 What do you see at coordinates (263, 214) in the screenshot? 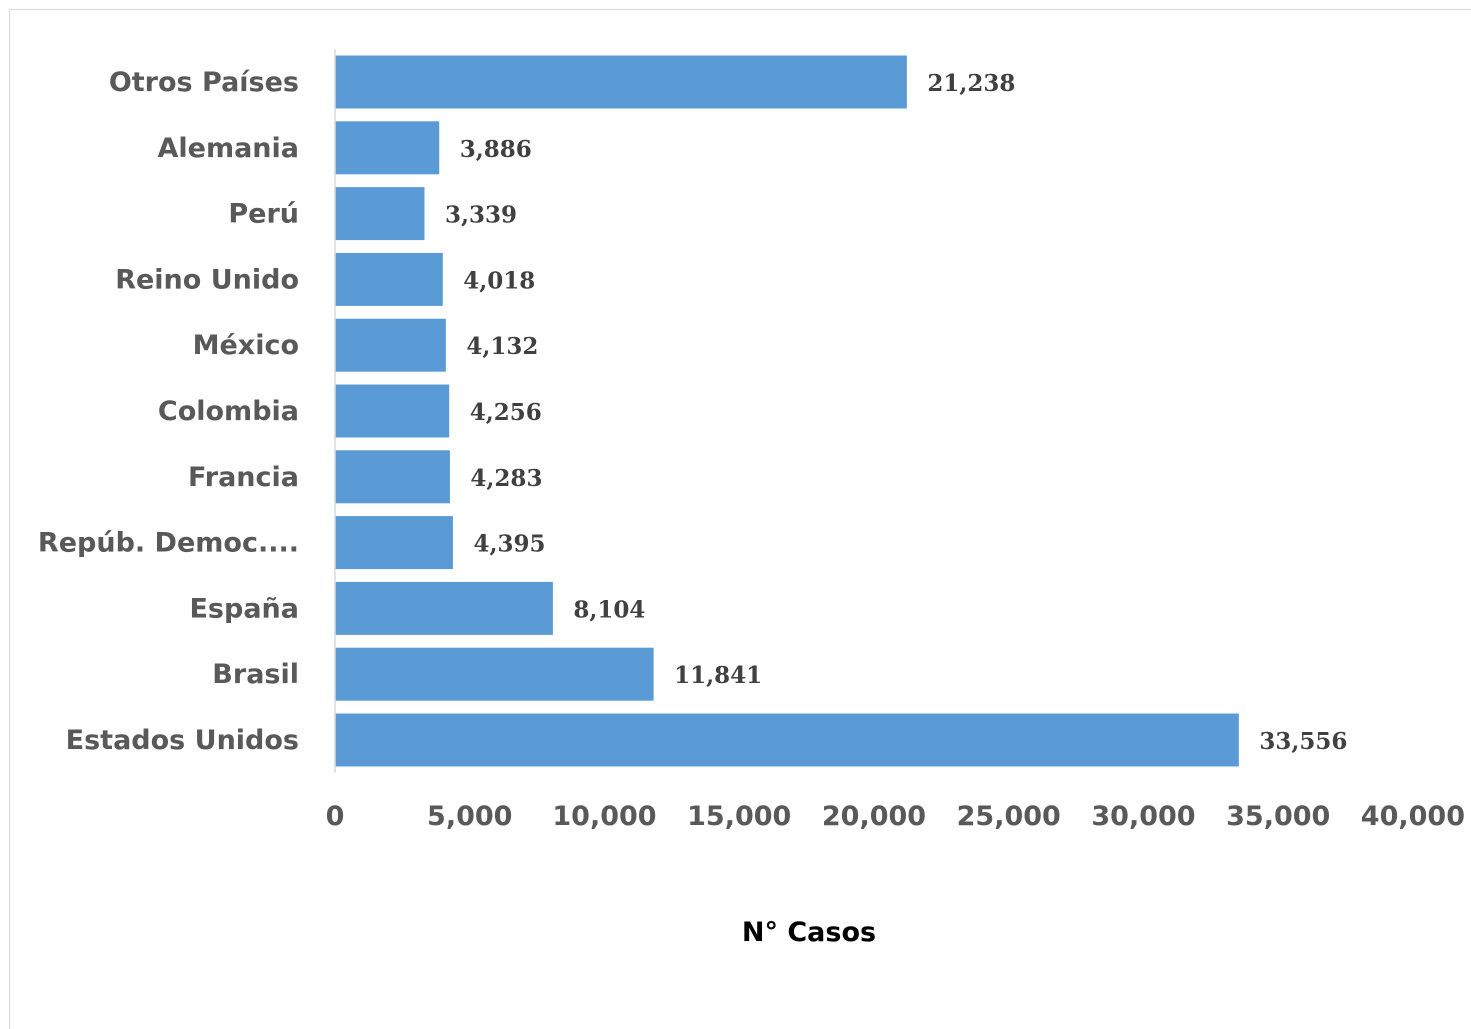
I see `category-label-2: Perú` at bounding box center [263, 214].